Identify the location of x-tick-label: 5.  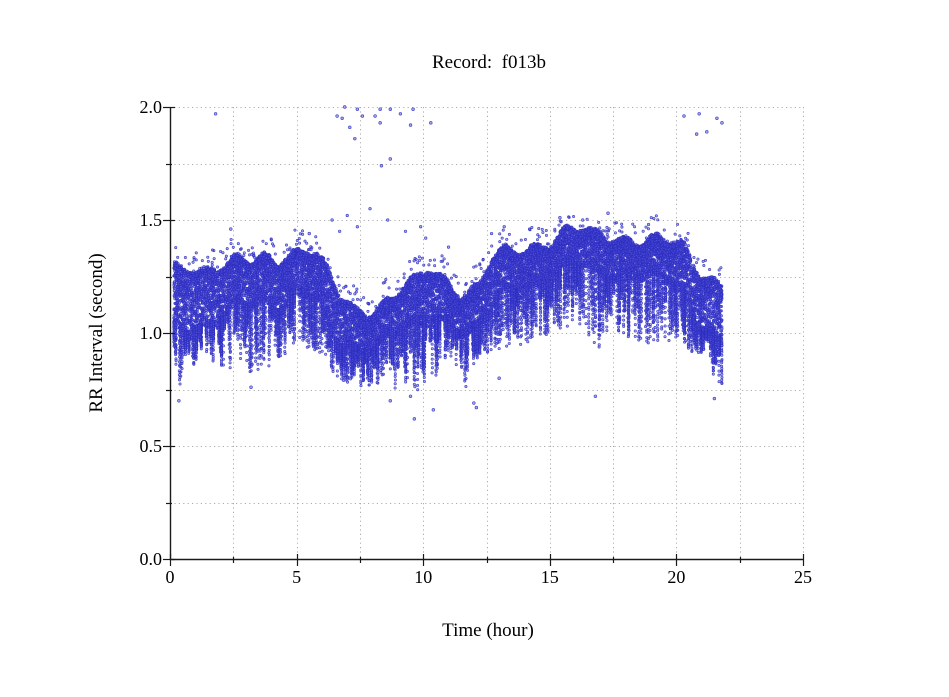
(297, 577).